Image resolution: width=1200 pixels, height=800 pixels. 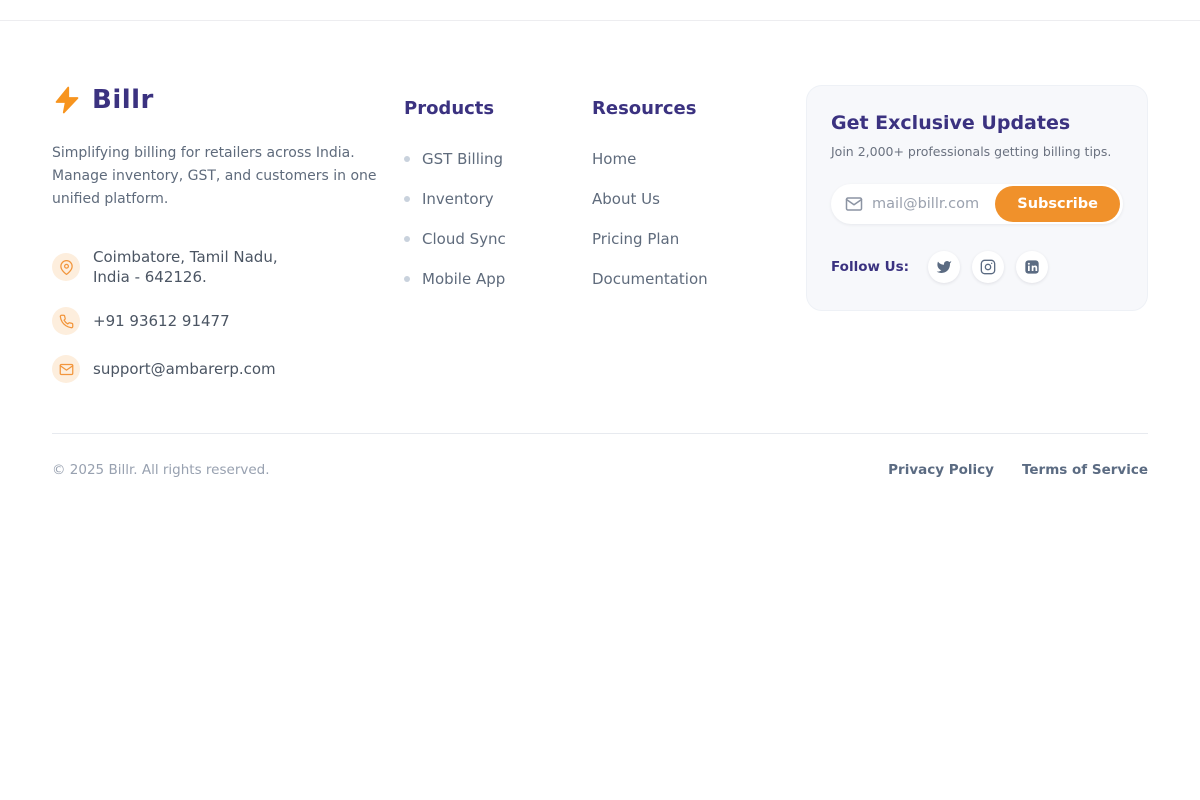 I want to click on link-label: Inventory, so click(x=458, y=199).